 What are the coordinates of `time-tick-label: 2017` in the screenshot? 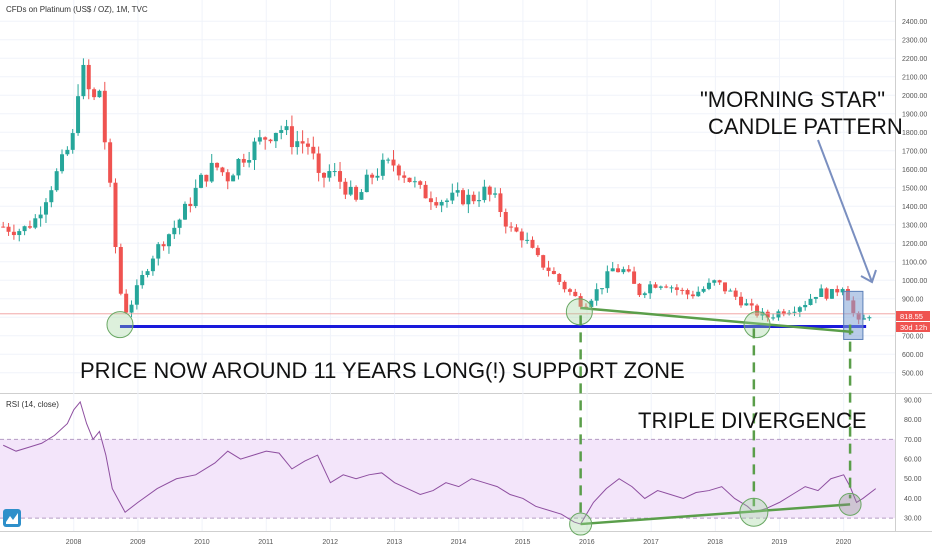 It's located at (651, 542).